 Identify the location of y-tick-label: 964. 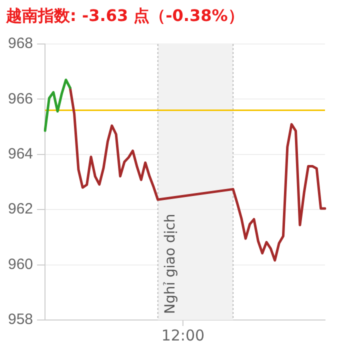
(21, 154).